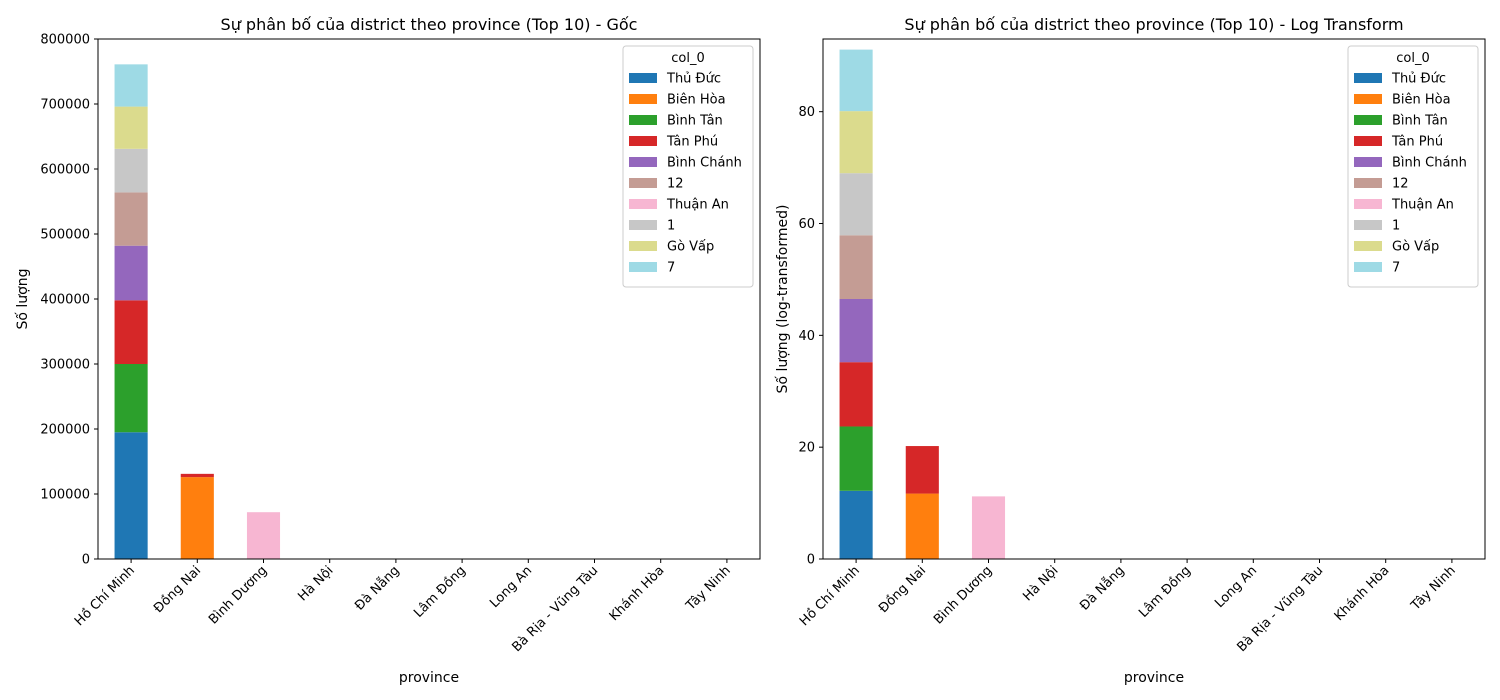 The width and height of the screenshot is (1500, 700). What do you see at coordinates (806, 336) in the screenshot?
I see `y-tick-label: 40` at bounding box center [806, 336].